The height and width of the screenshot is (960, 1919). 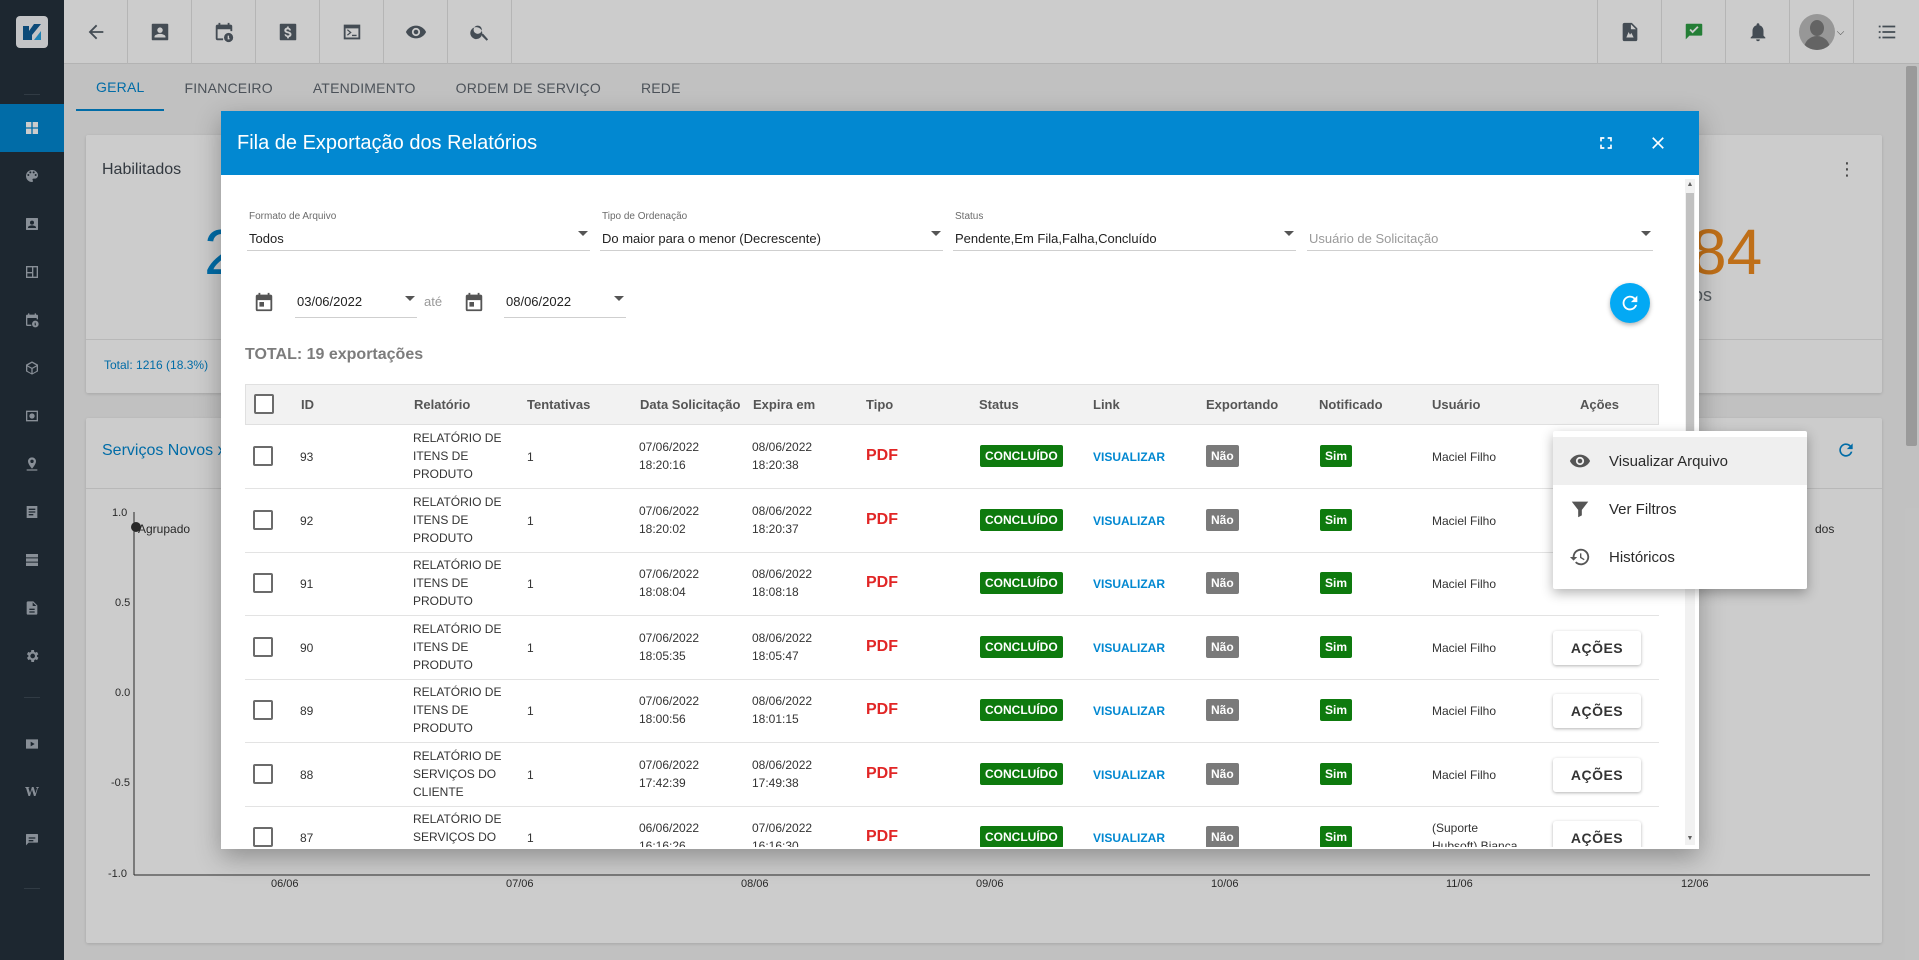 I want to click on pdf-file-icon, so click(x=1629, y=32).